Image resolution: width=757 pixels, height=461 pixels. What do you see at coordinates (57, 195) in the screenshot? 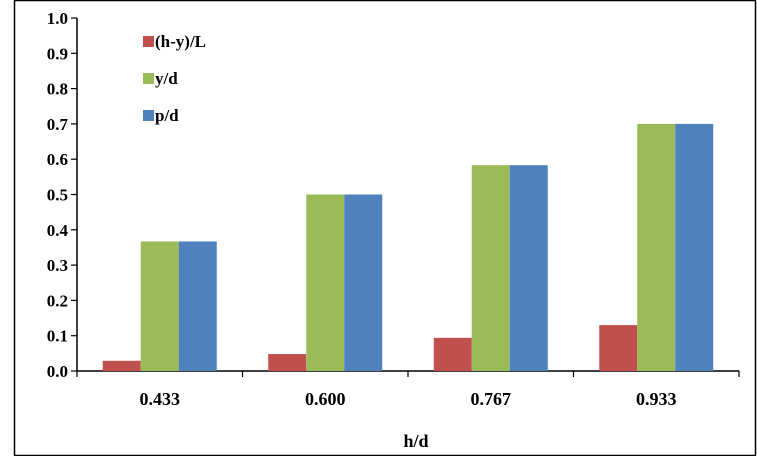
I see `y-tick-label: 0.5` at bounding box center [57, 195].